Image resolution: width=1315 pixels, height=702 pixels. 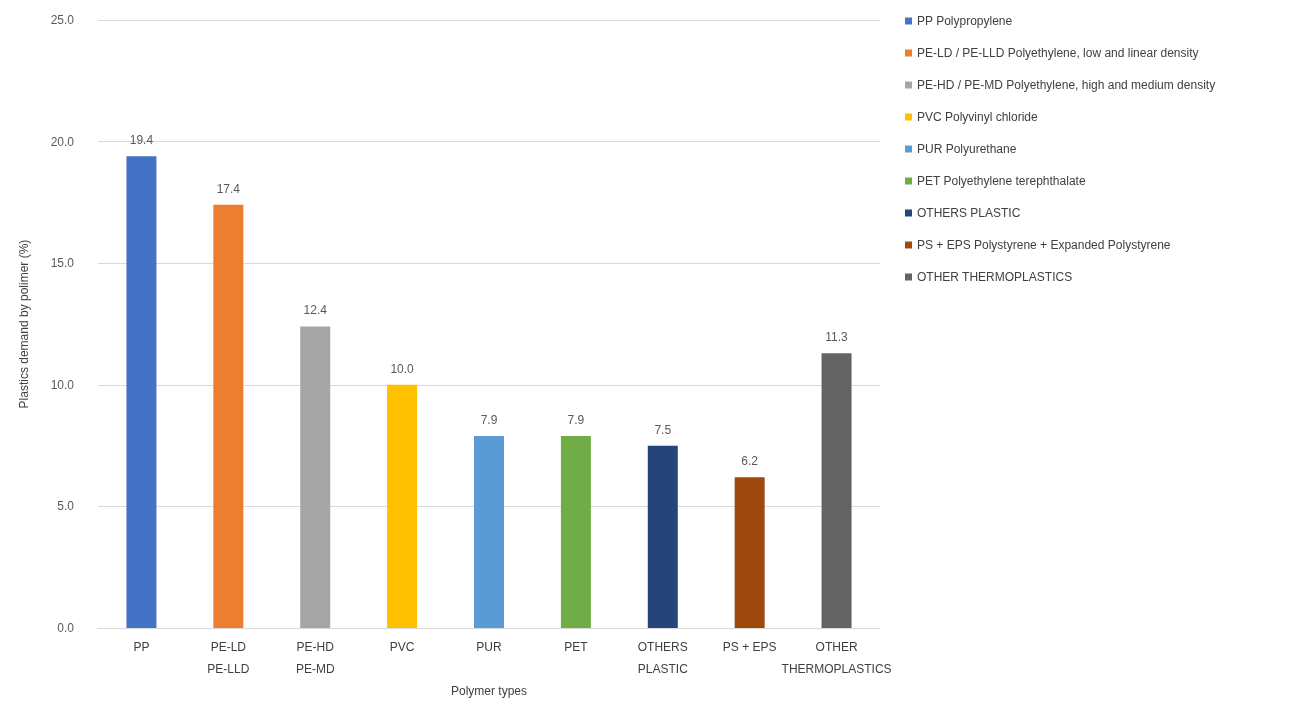 I want to click on legend-label: OTHERS PLASTIC, so click(x=969, y=213).